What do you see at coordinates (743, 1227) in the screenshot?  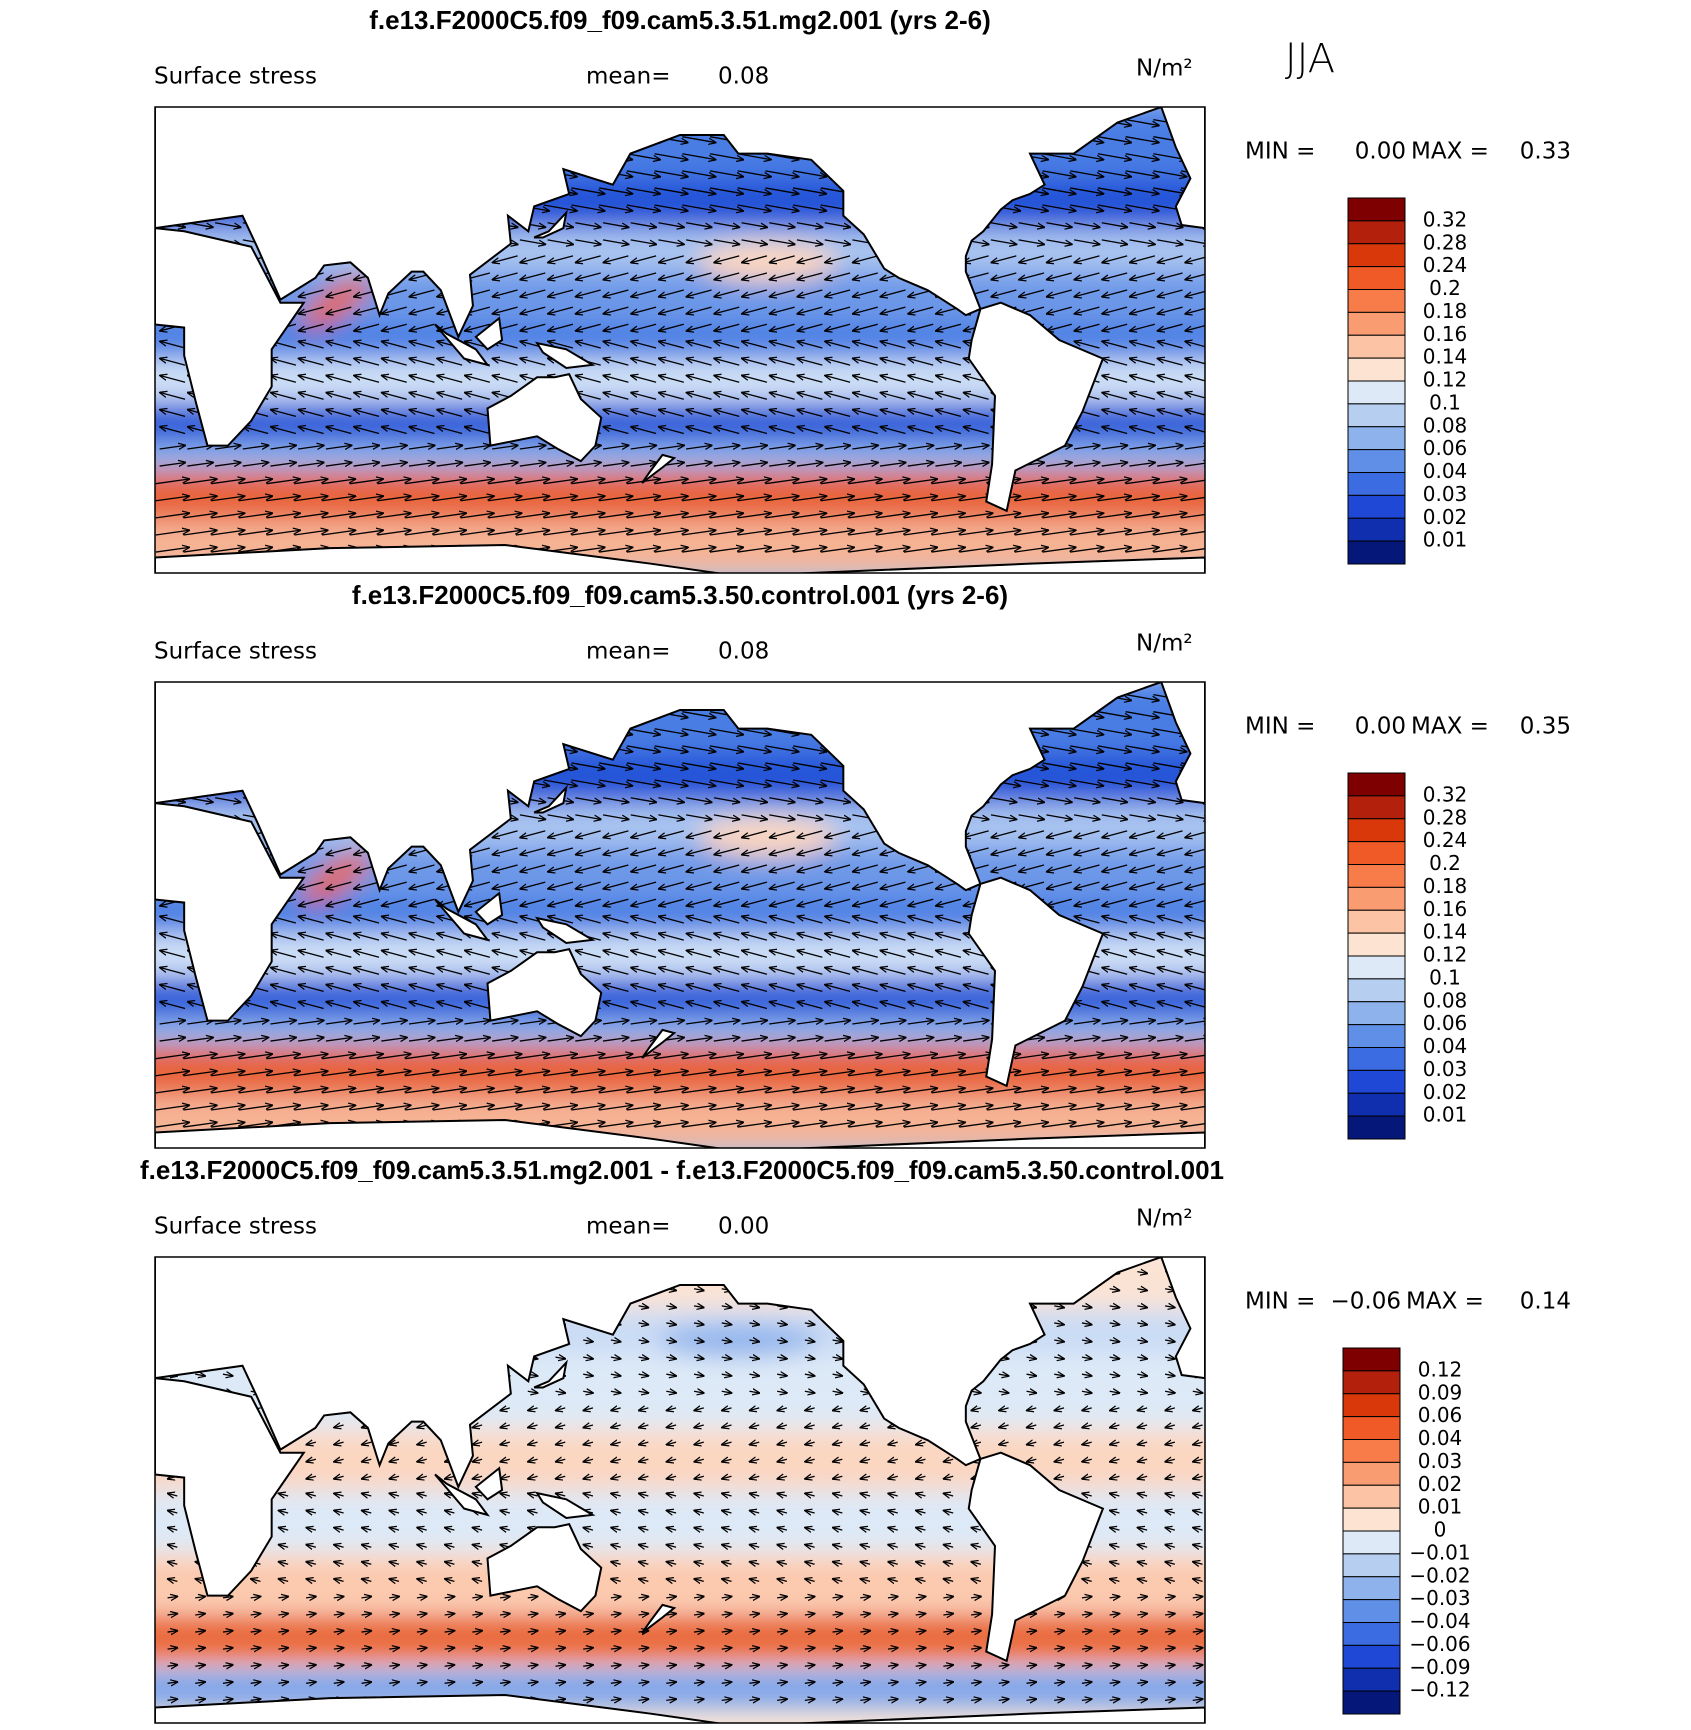 I see `mean-value: 0.00` at bounding box center [743, 1227].